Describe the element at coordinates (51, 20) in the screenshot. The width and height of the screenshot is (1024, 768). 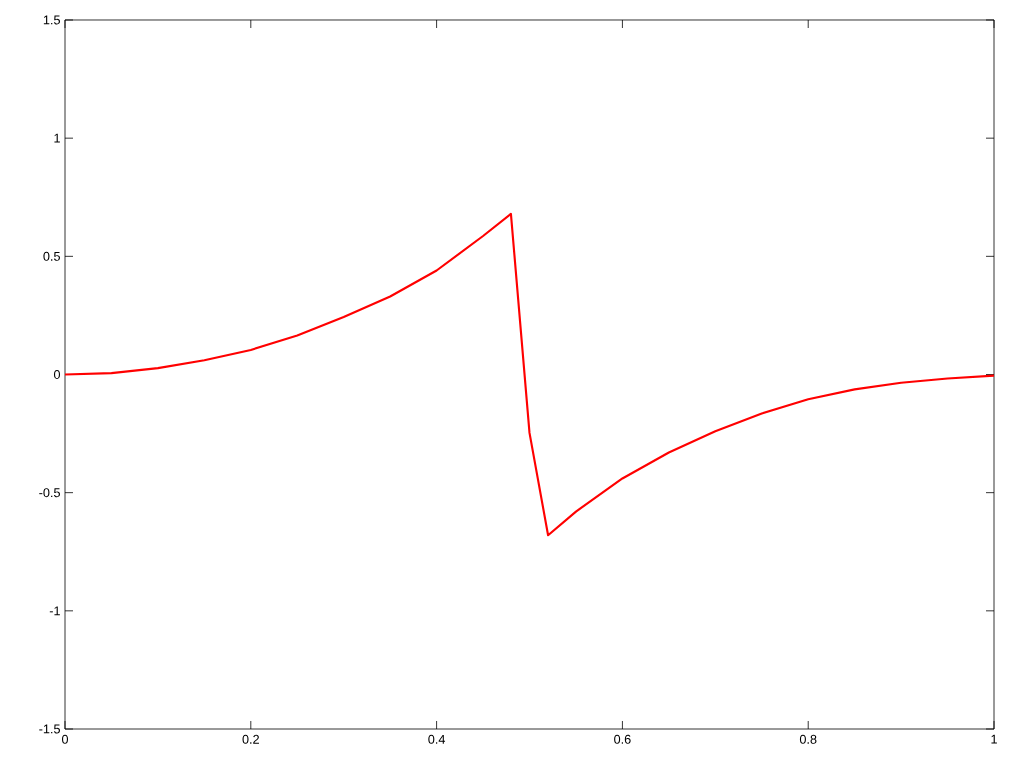
I see `y-tick-label: 1.5` at that location.